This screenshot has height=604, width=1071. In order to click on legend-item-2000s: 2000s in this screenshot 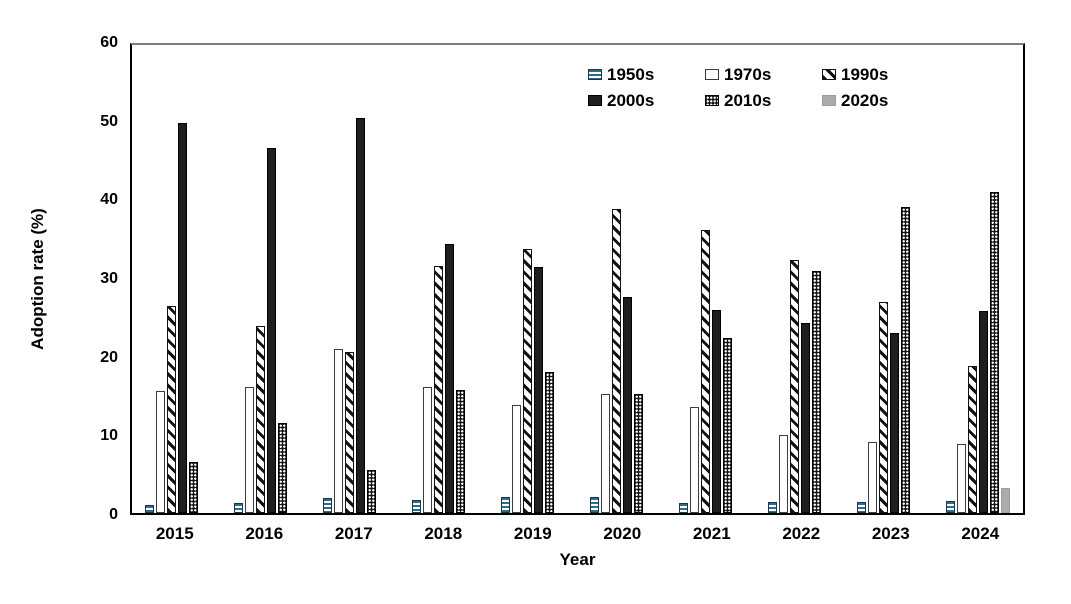, I will do `click(646, 100)`.